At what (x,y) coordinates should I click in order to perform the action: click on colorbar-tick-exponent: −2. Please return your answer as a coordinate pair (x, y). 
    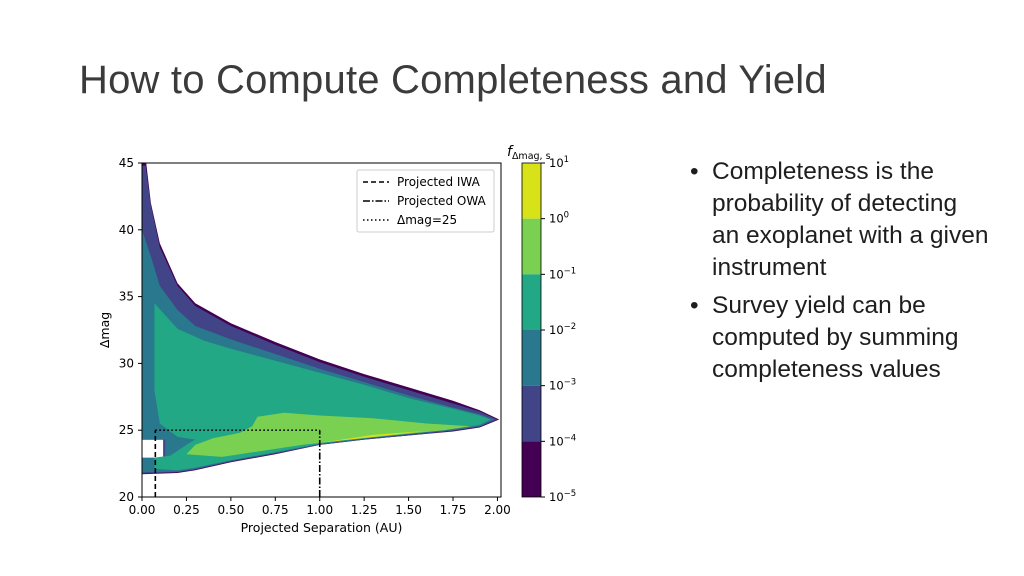
    Looking at the image, I should click on (570, 327).